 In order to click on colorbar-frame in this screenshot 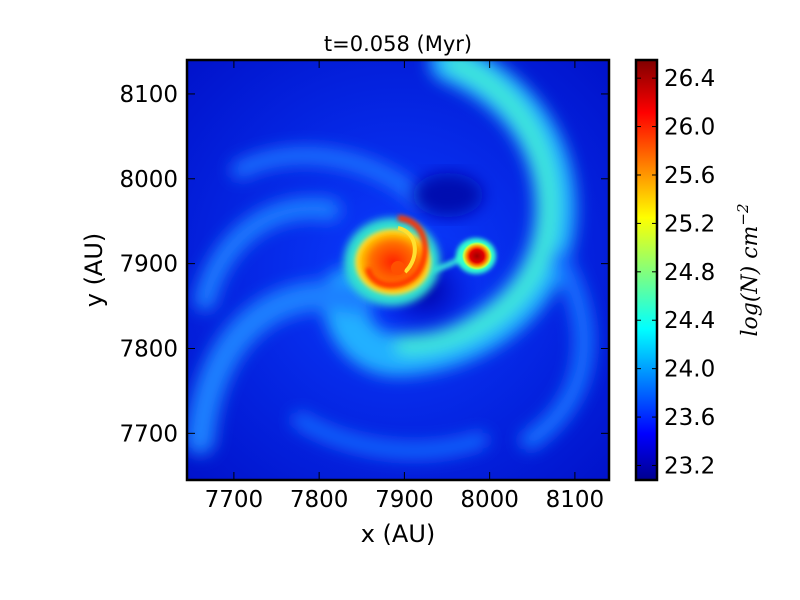, I will do `click(646, 270)`.